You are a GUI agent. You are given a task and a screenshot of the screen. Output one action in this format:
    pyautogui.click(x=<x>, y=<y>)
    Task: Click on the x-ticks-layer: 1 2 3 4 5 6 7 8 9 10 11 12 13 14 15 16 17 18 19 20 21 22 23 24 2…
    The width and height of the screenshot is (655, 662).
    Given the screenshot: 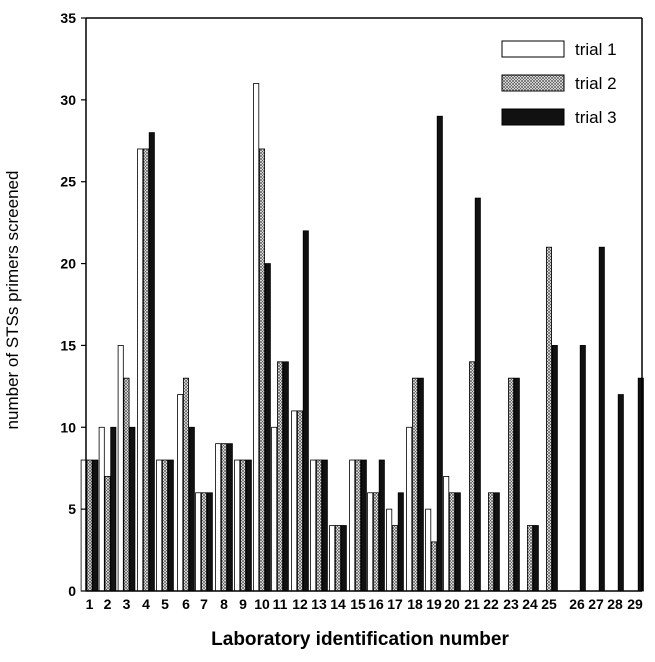 What is the action you would take?
    pyautogui.click(x=364, y=604)
    